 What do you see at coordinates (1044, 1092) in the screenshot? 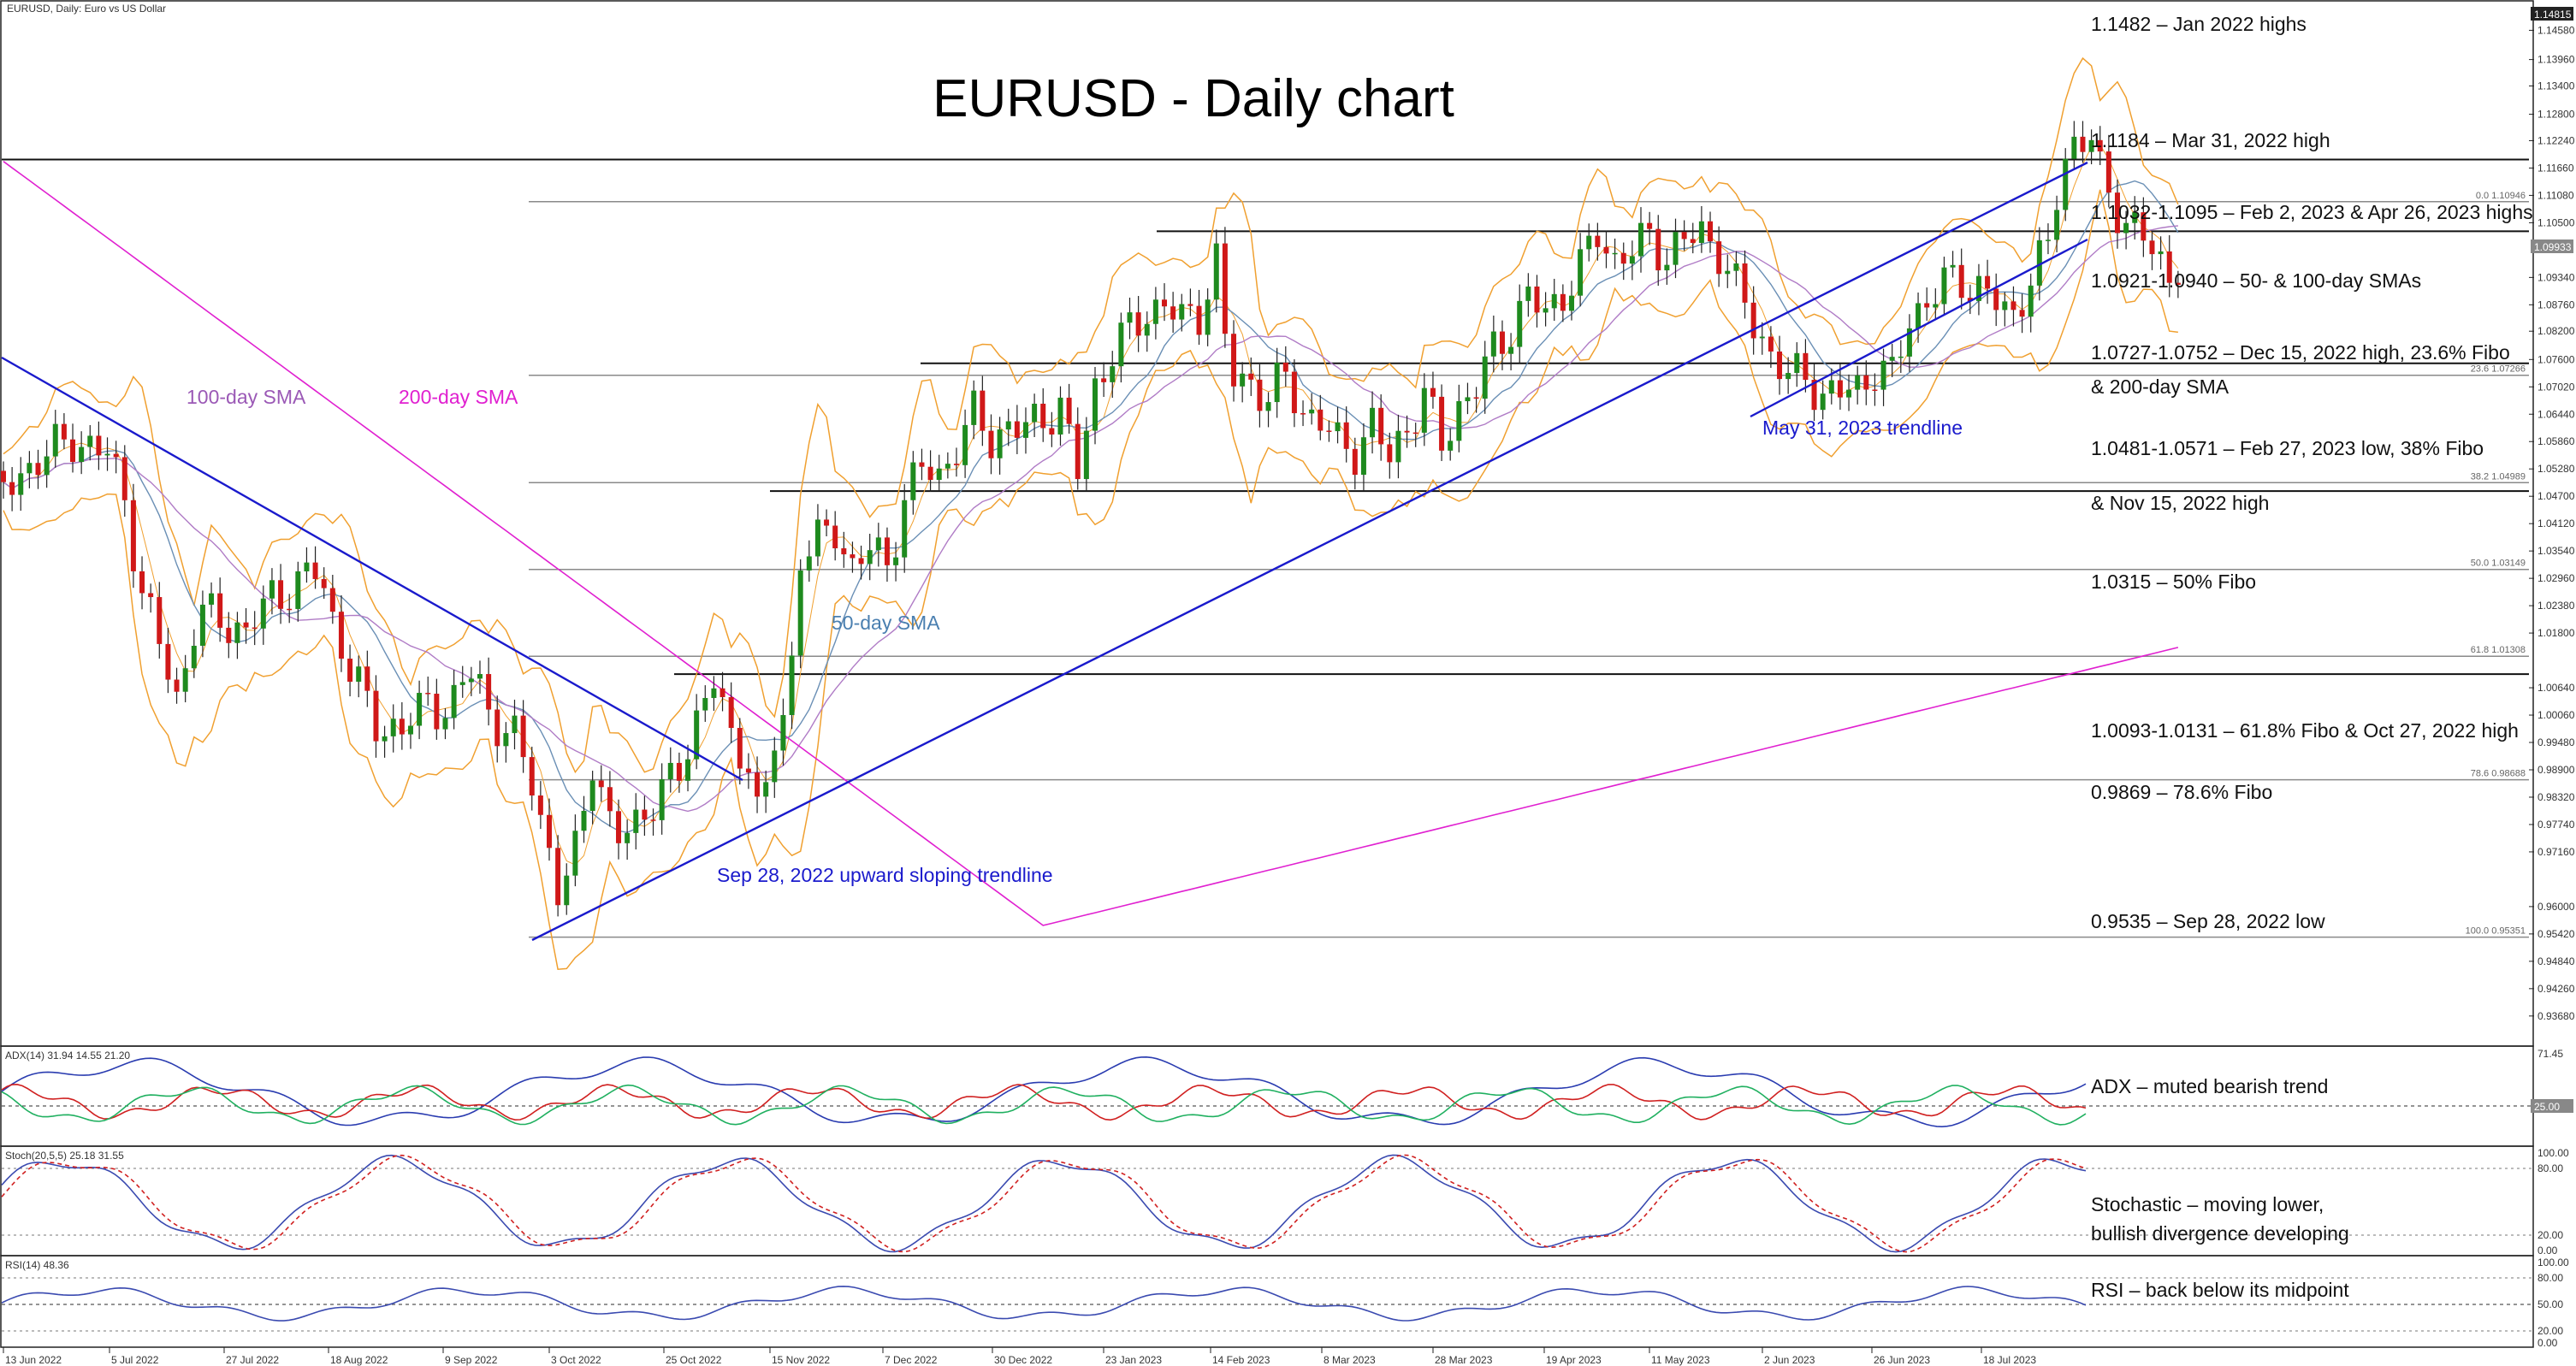
I see `adx-lines` at bounding box center [1044, 1092].